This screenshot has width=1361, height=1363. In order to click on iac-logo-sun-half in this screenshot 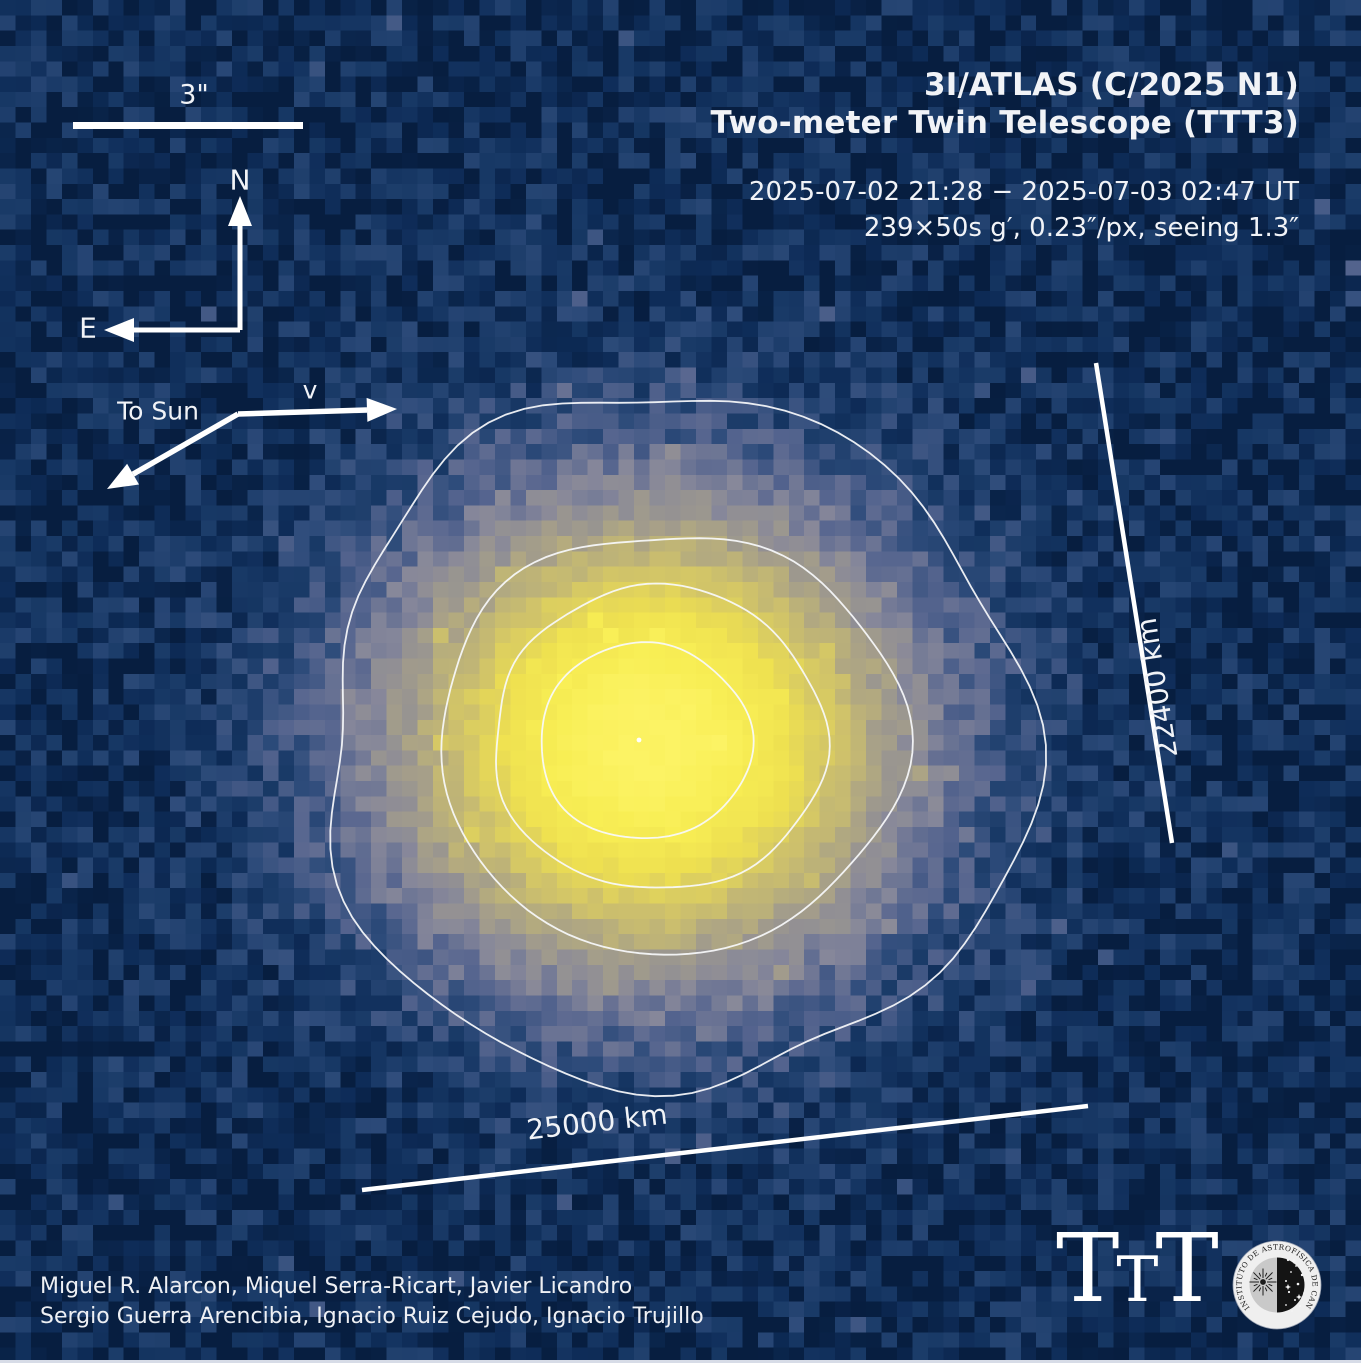, I will do `click(1263, 1285)`.